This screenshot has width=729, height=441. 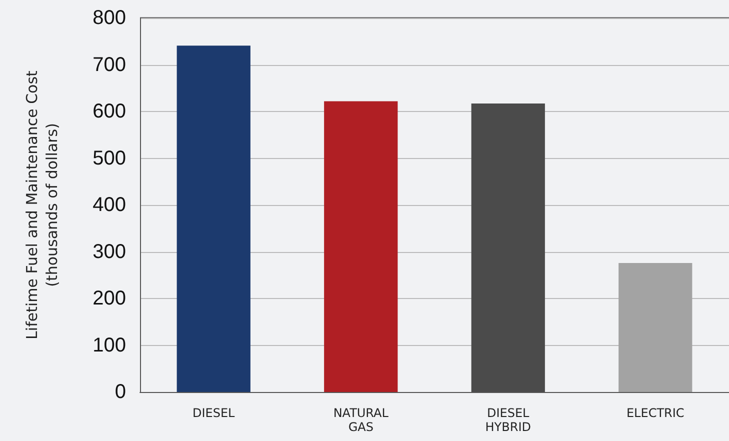 I want to click on y-tick-label: 700, so click(x=109, y=65).